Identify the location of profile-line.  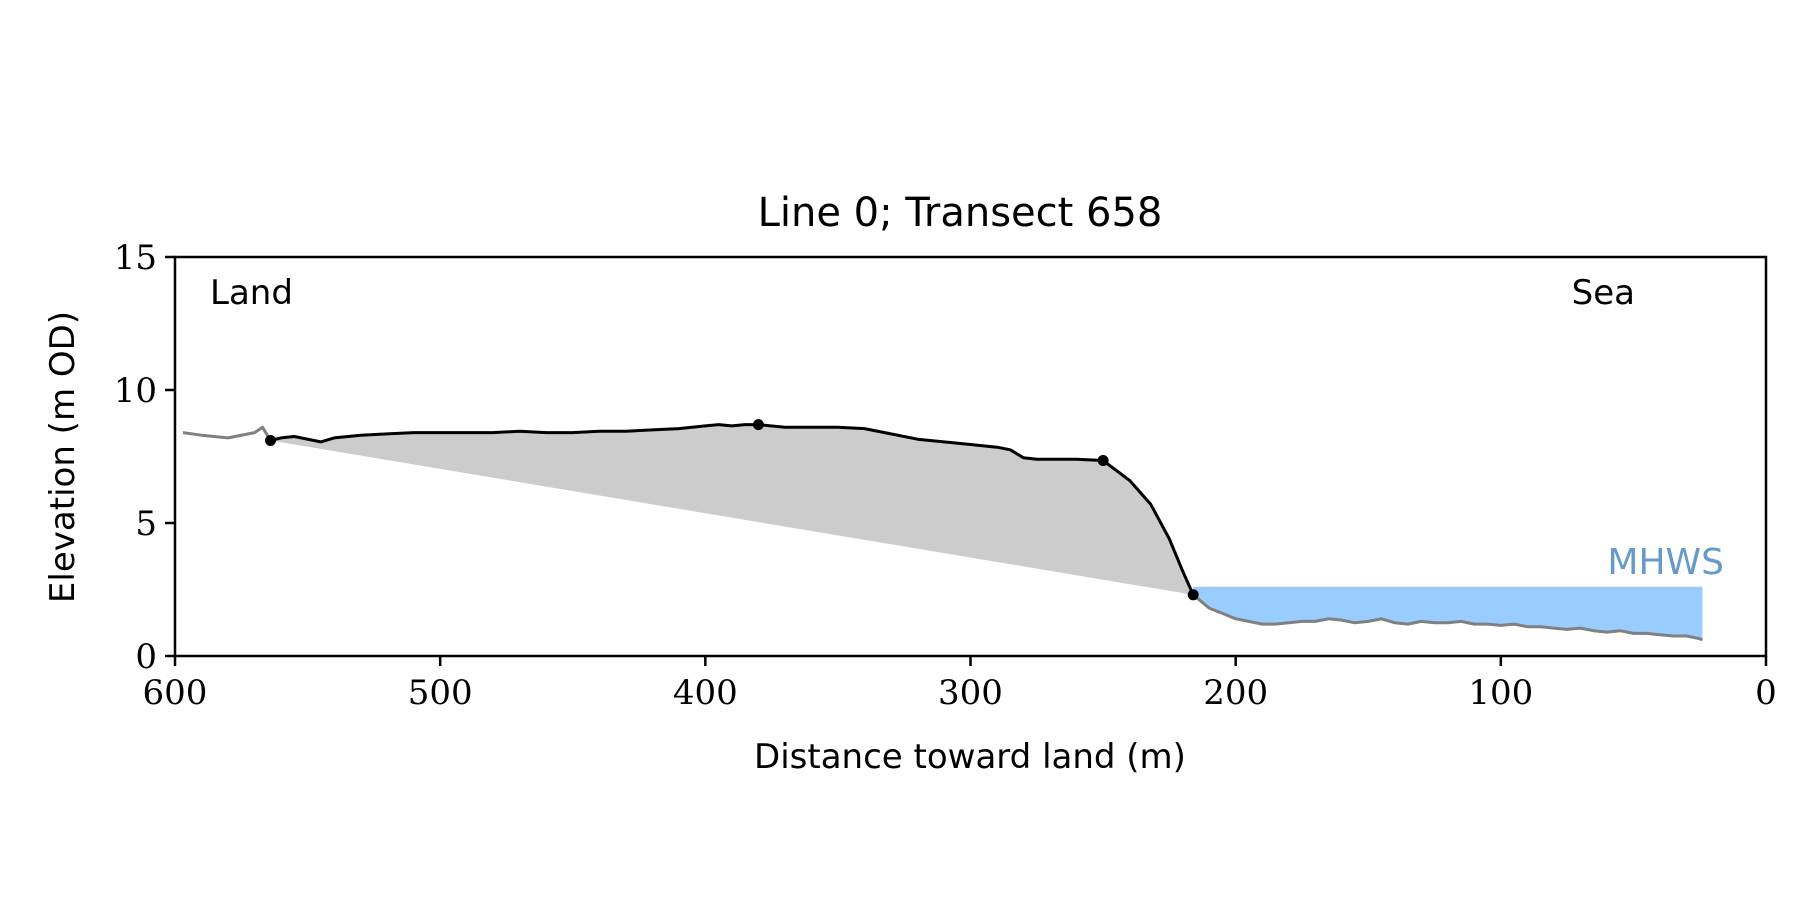
(732, 509).